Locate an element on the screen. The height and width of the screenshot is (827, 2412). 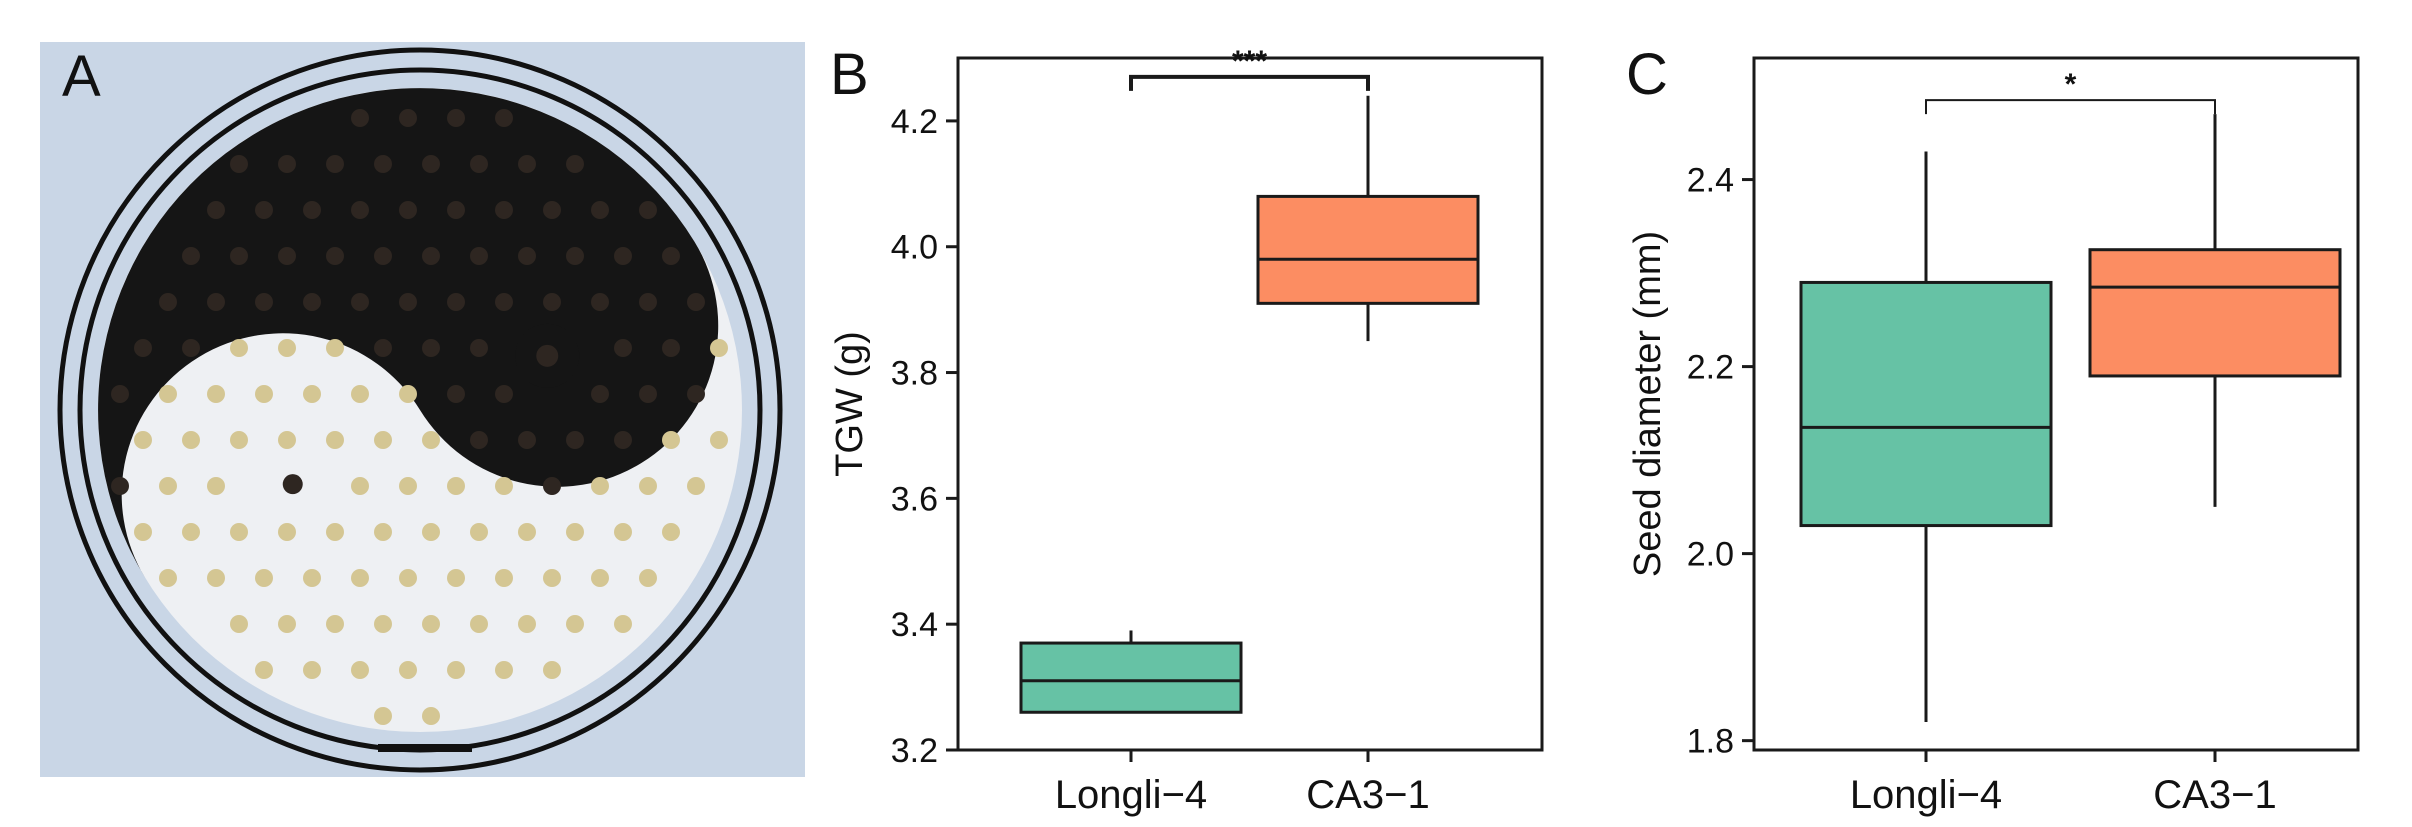
y-tick-label: 4.2 is located at coordinates (914, 122).